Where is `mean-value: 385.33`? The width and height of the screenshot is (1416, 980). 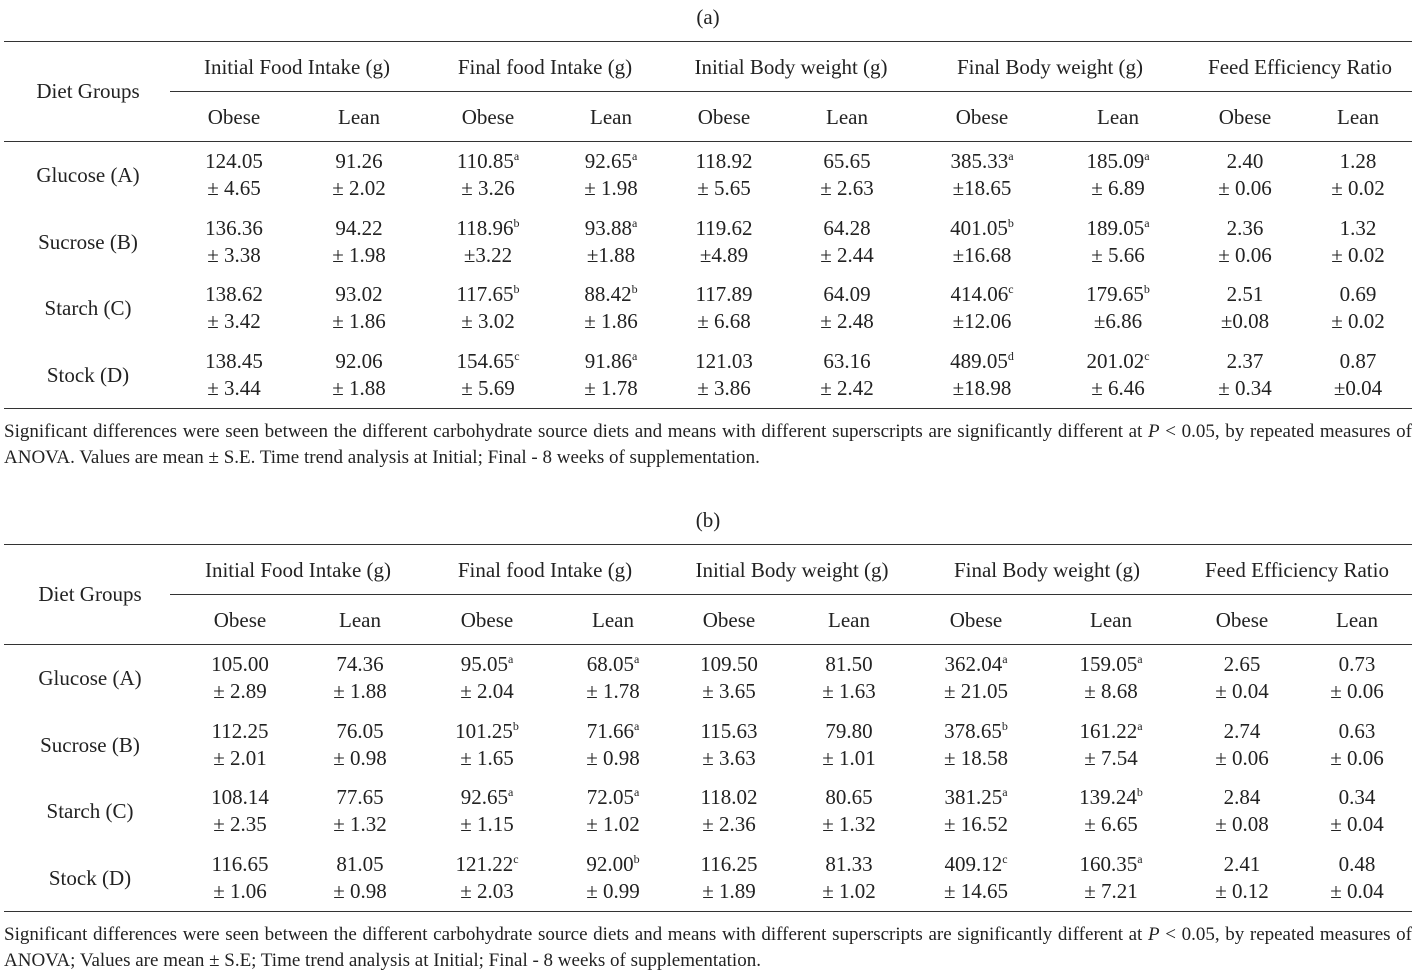
mean-value: 385.33 is located at coordinates (979, 161).